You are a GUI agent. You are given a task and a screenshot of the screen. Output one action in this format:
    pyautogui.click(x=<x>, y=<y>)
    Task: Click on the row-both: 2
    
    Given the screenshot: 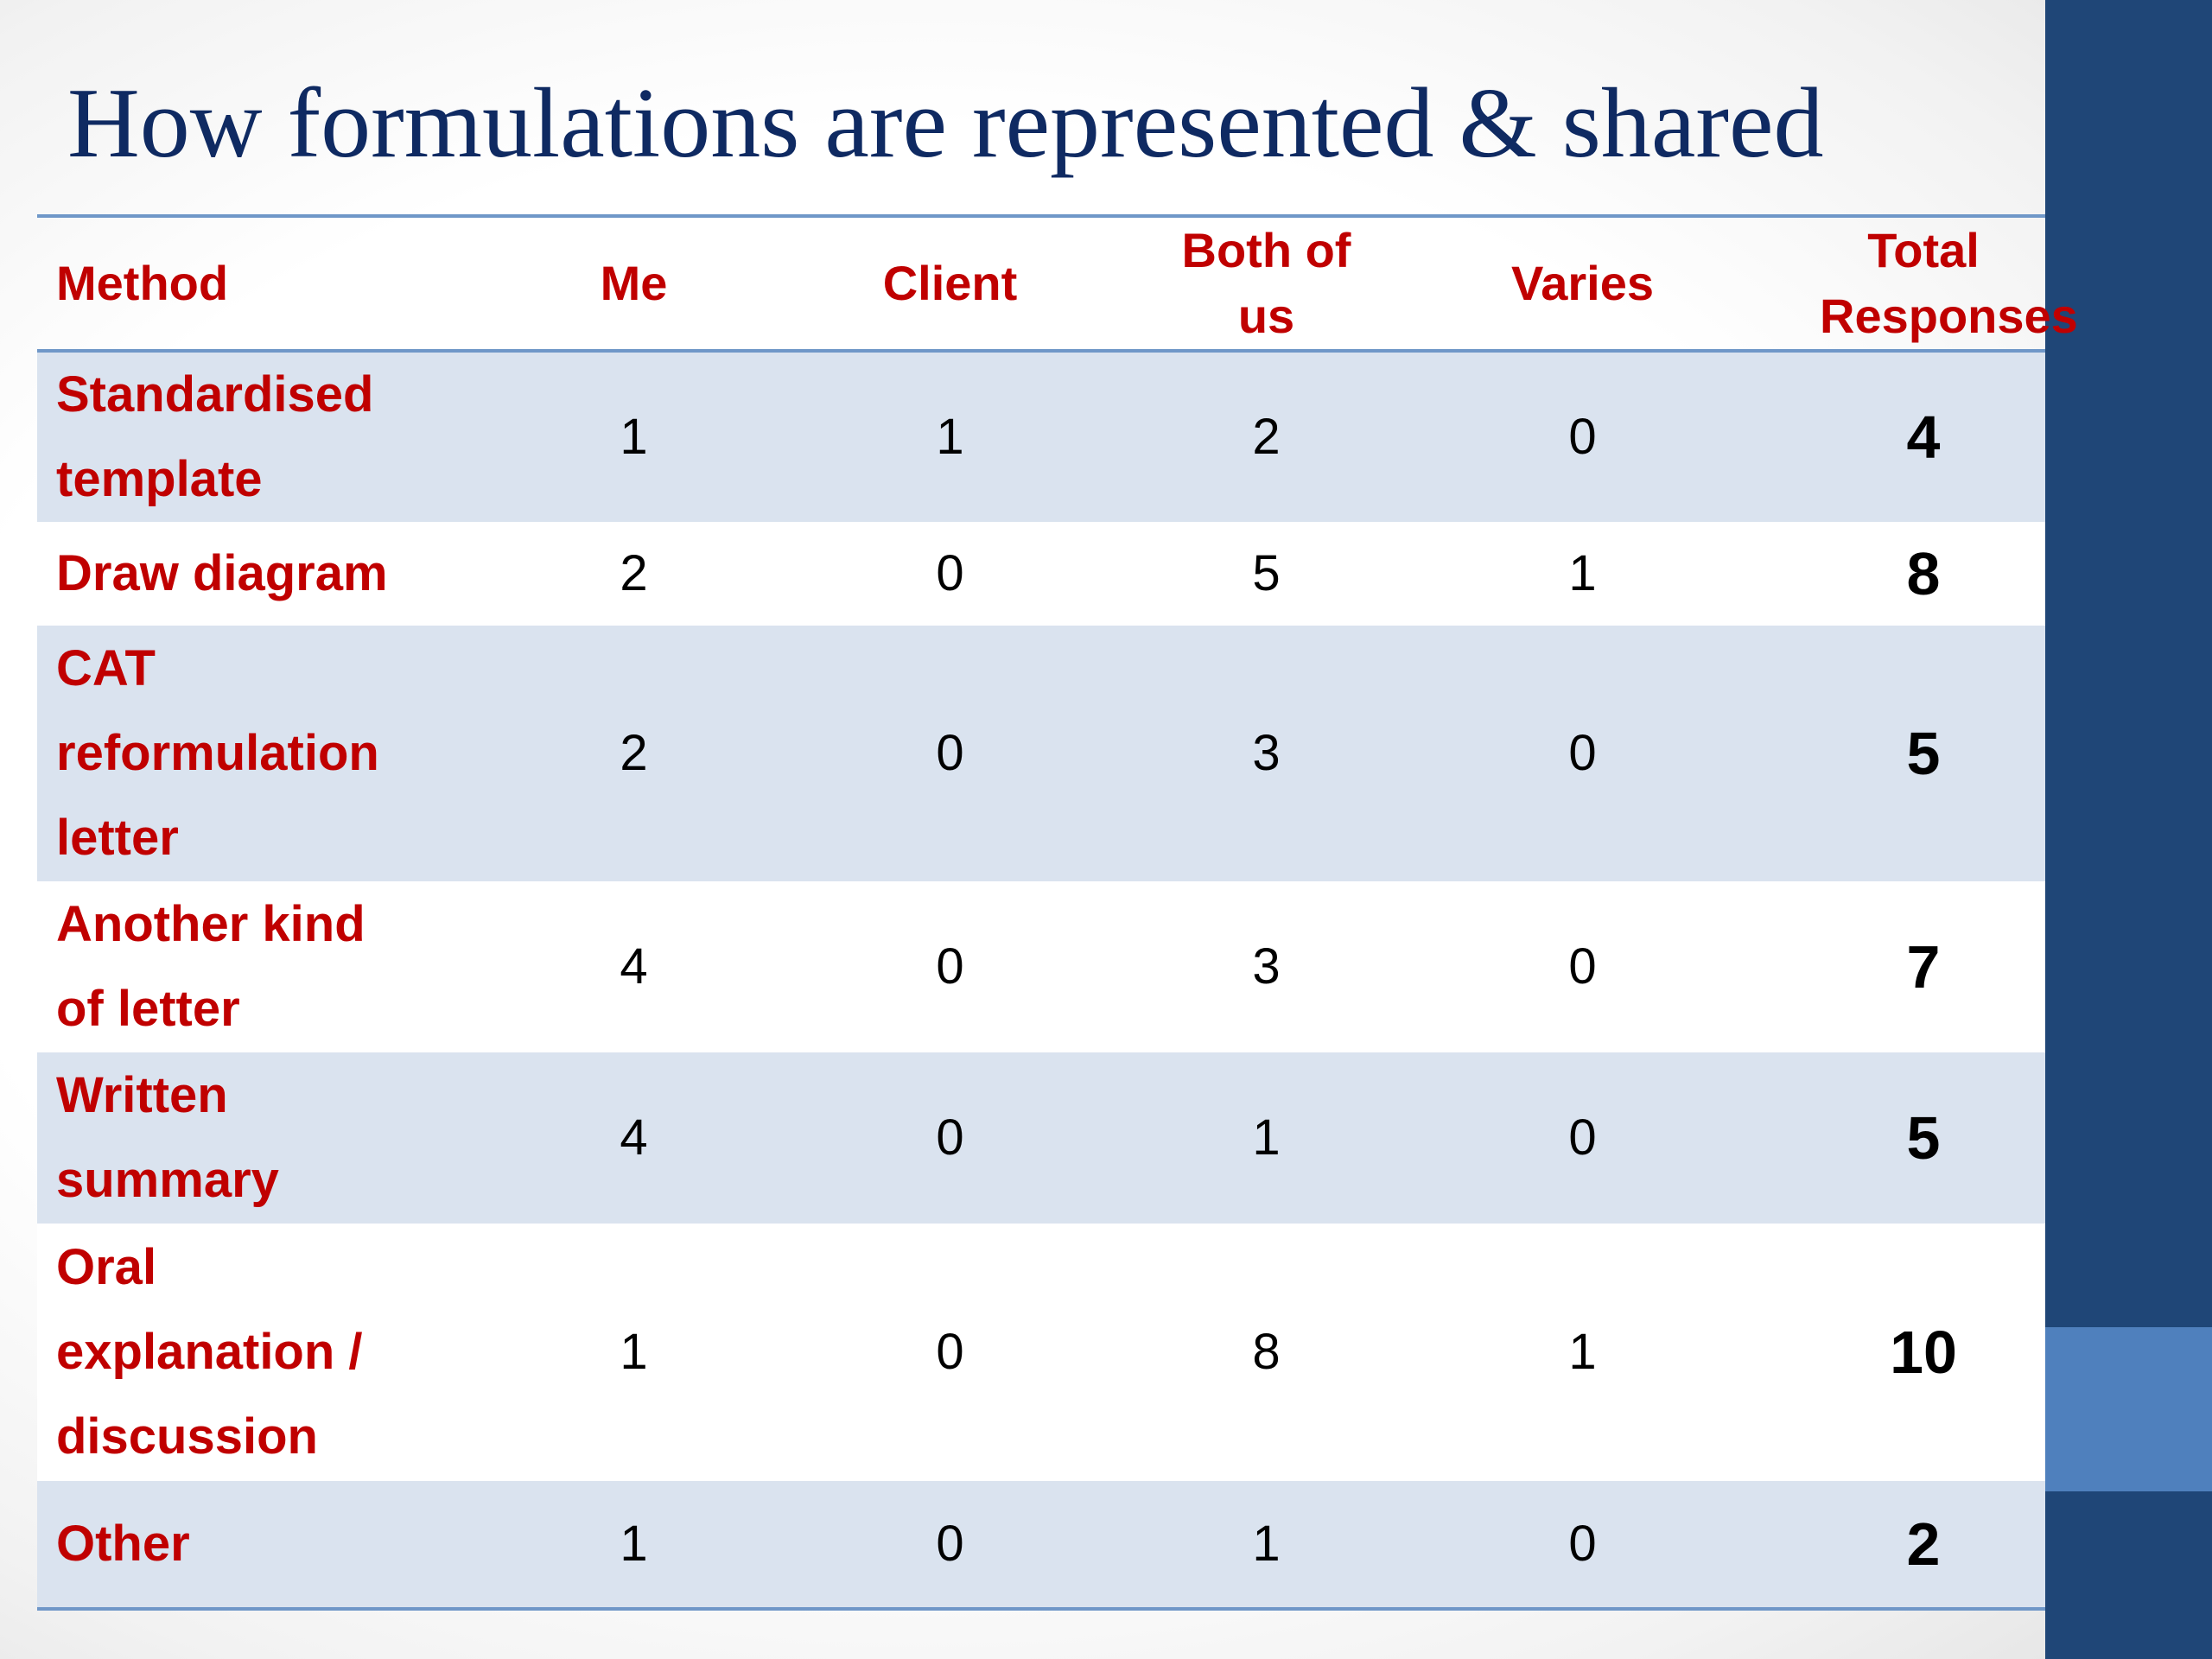 What is the action you would take?
    pyautogui.click(x=1266, y=437)
    